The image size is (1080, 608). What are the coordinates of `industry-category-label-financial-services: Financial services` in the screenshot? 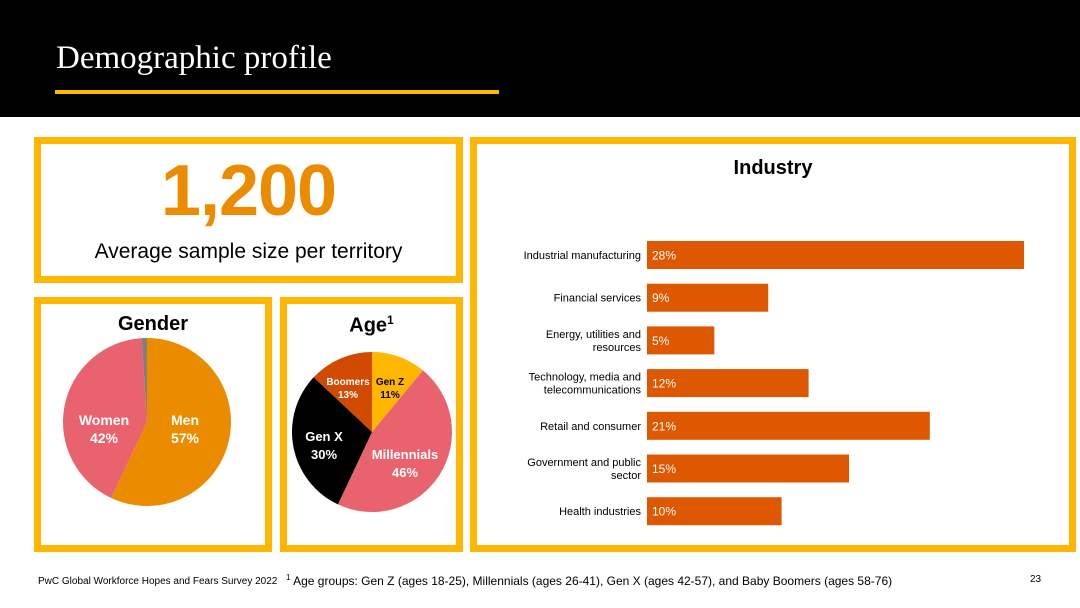 It's located at (598, 299).